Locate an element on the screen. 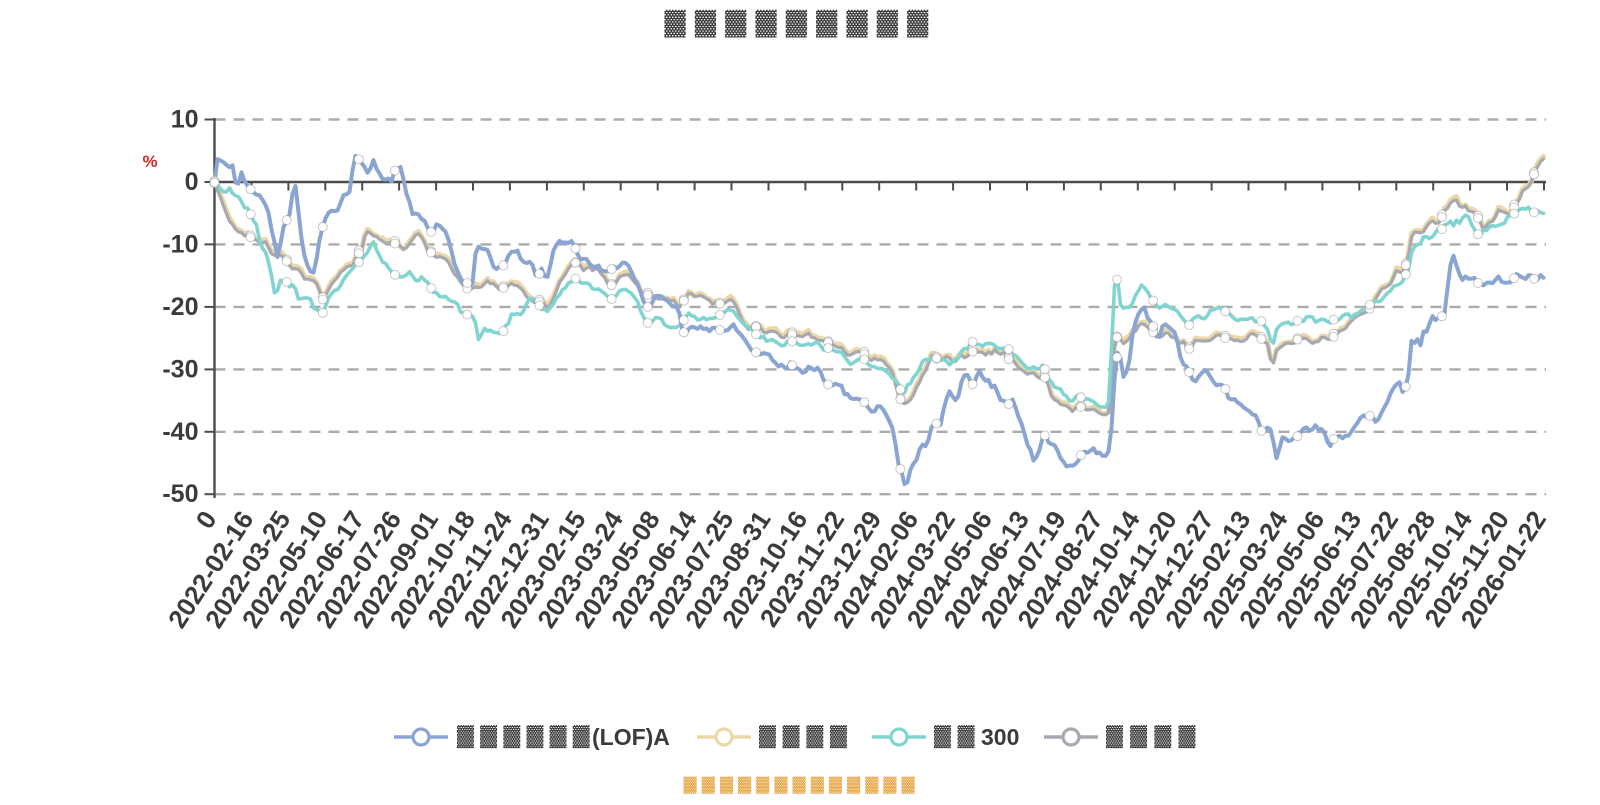 Image resolution: width=1600 pixels, height=805 pixels. svg-text: -40 is located at coordinates (180, 432).